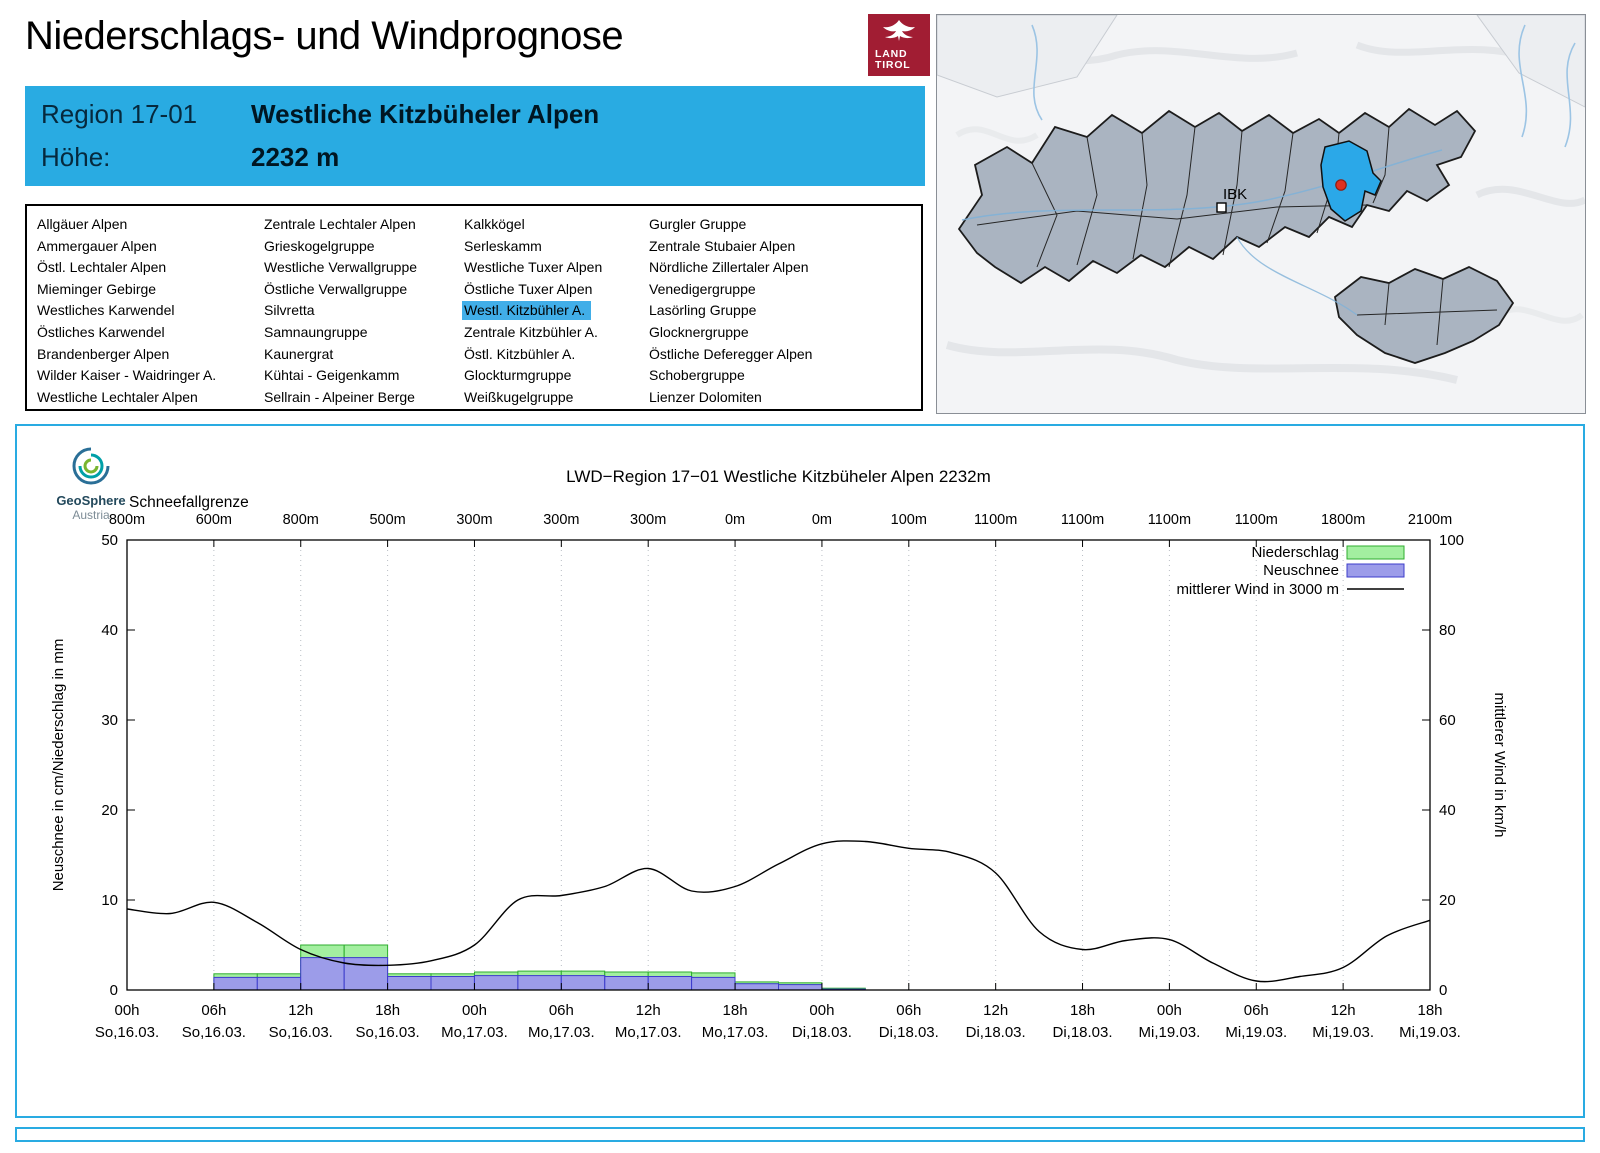  I want to click on footer-strip, so click(800, 1134).